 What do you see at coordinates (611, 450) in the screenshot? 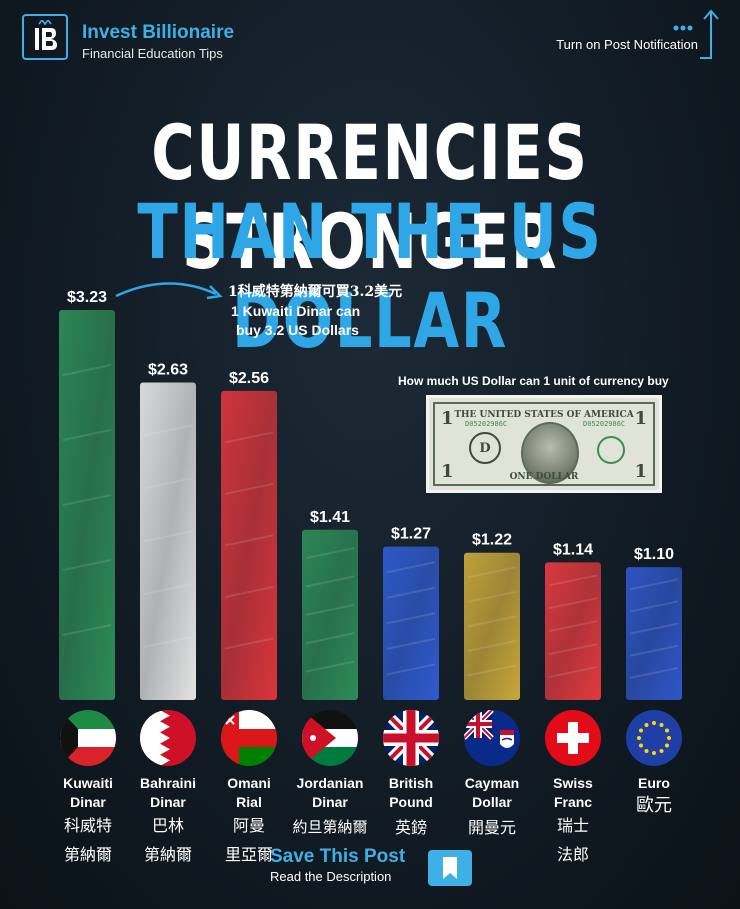
I see `treasury-seal-icon` at bounding box center [611, 450].